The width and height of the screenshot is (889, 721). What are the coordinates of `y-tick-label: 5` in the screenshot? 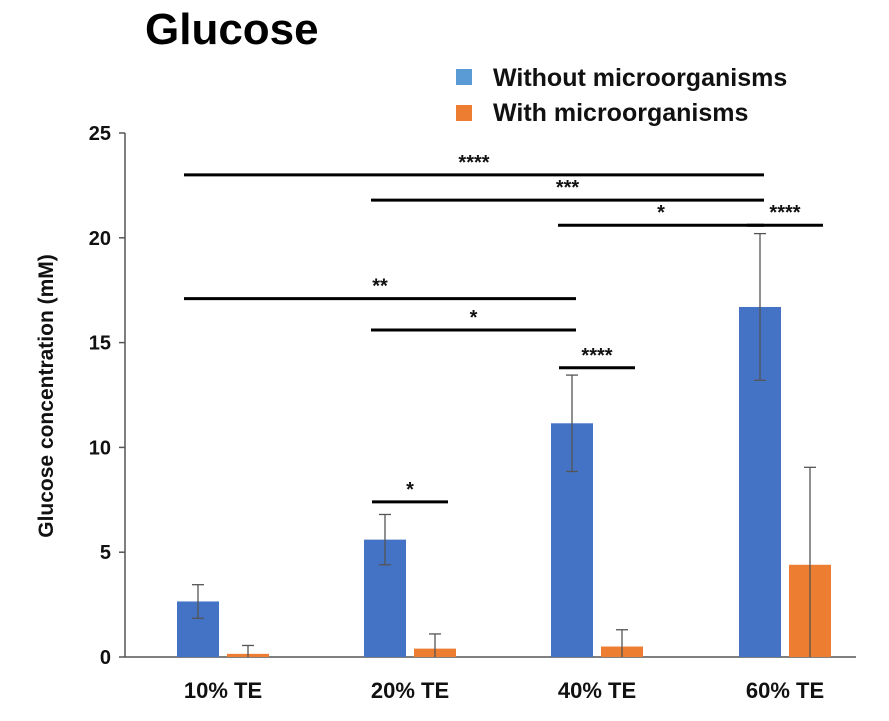 It's located at (105, 553).